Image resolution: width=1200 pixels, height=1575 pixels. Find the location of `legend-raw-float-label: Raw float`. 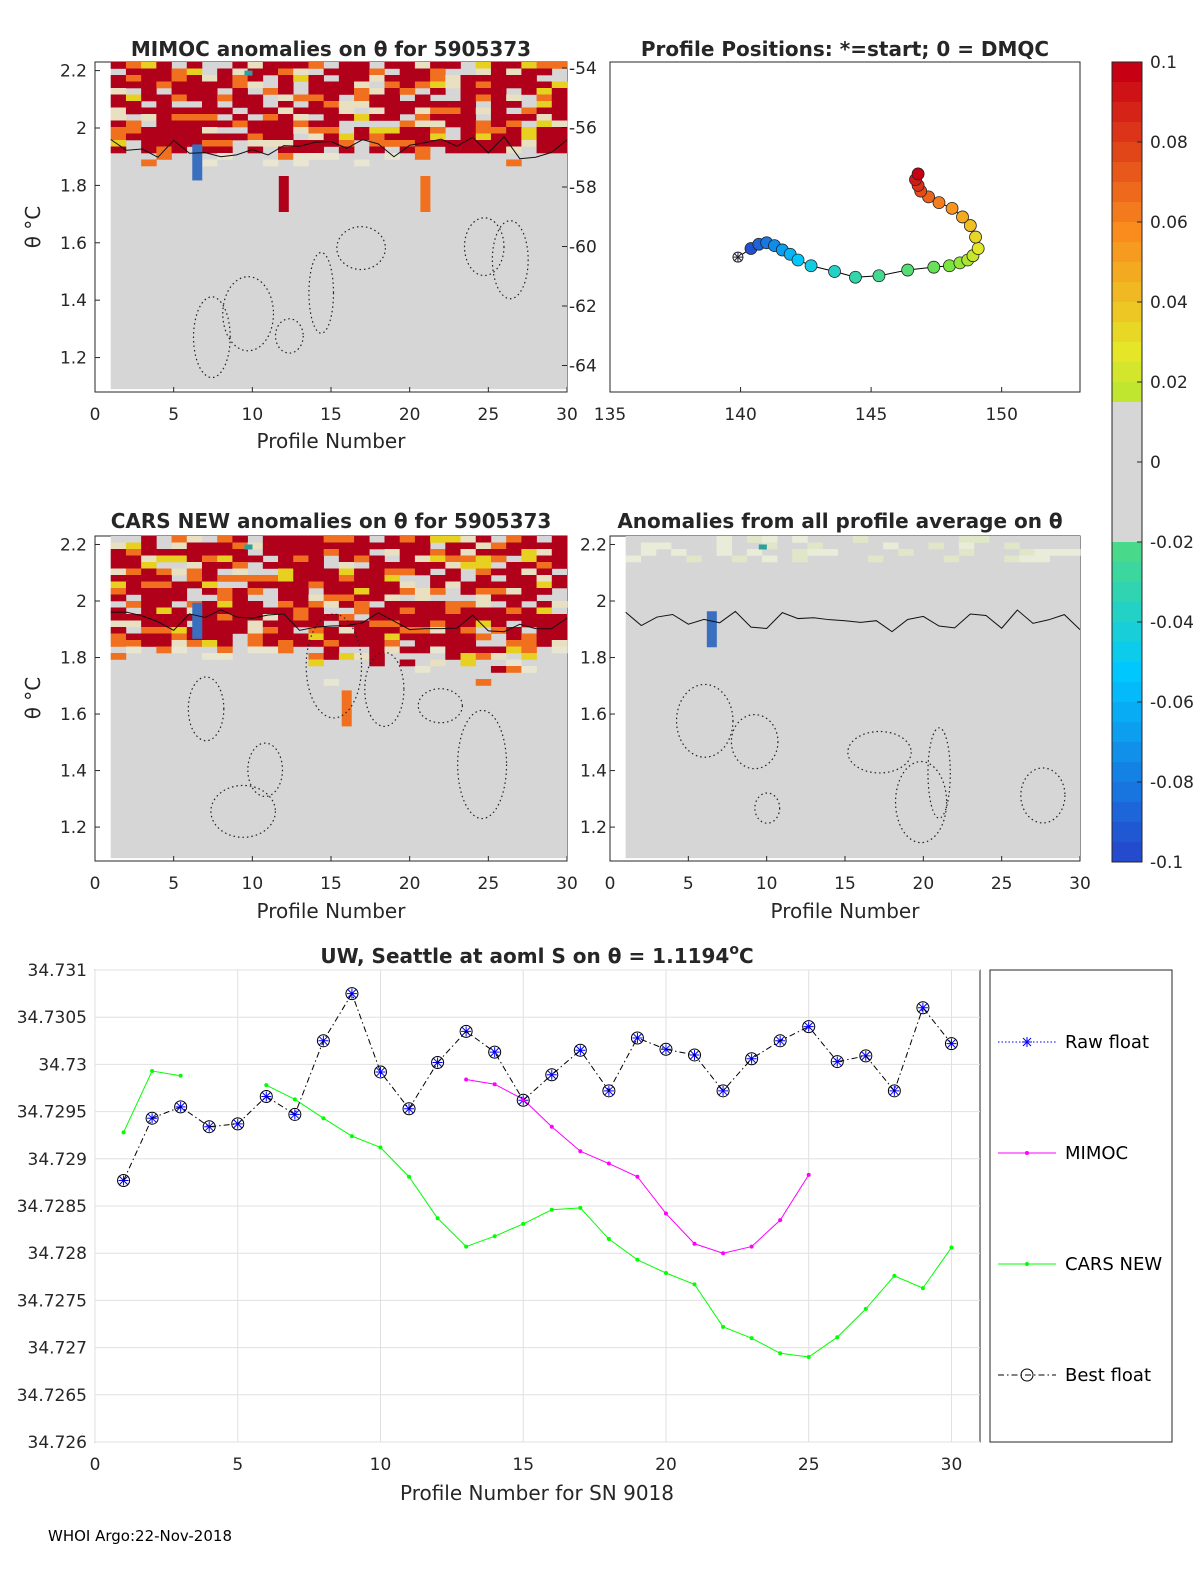

legend-raw-float-label: Raw float is located at coordinates (1107, 1042).